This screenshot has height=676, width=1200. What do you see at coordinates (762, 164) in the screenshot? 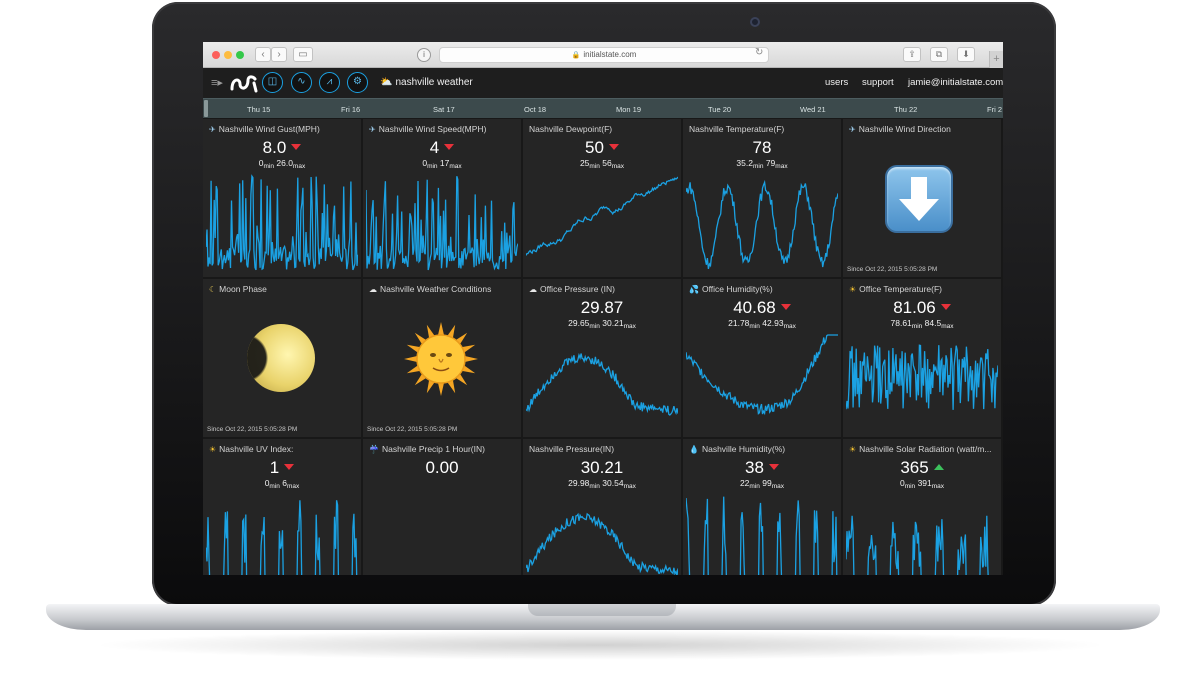
I see `tile-min-max: 35.2min 79max` at bounding box center [762, 164].